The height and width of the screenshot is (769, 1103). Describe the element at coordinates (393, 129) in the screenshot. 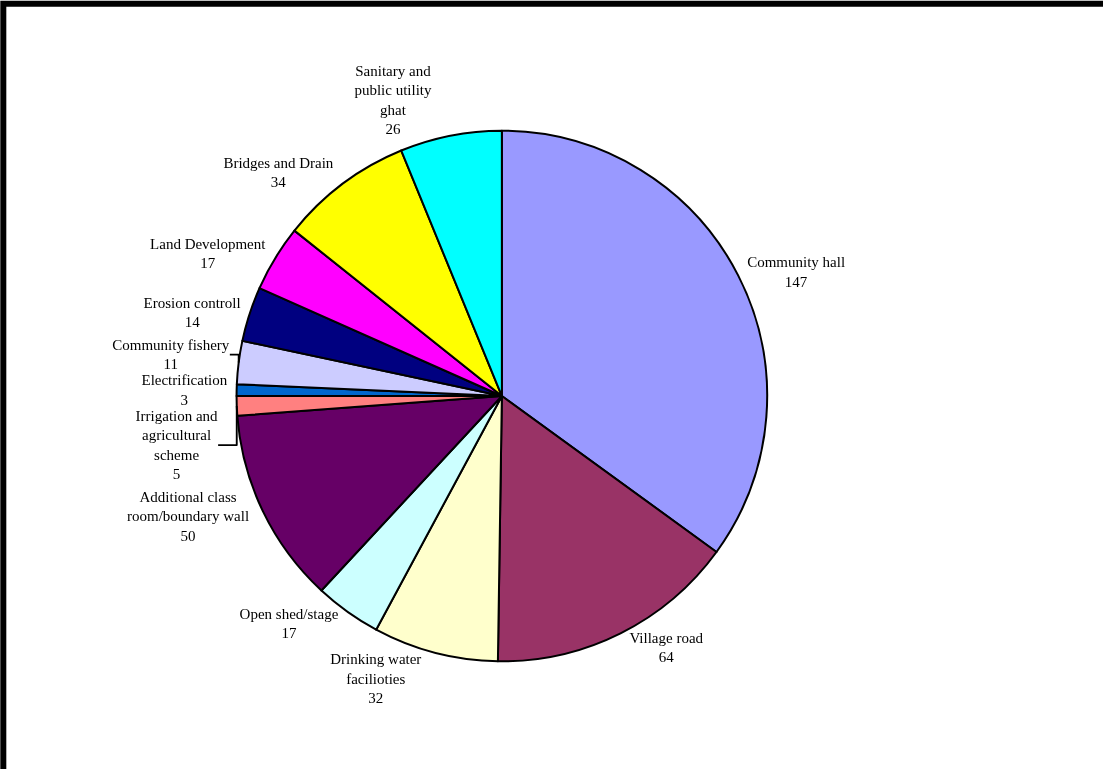

I see `data-label: 26` at that location.